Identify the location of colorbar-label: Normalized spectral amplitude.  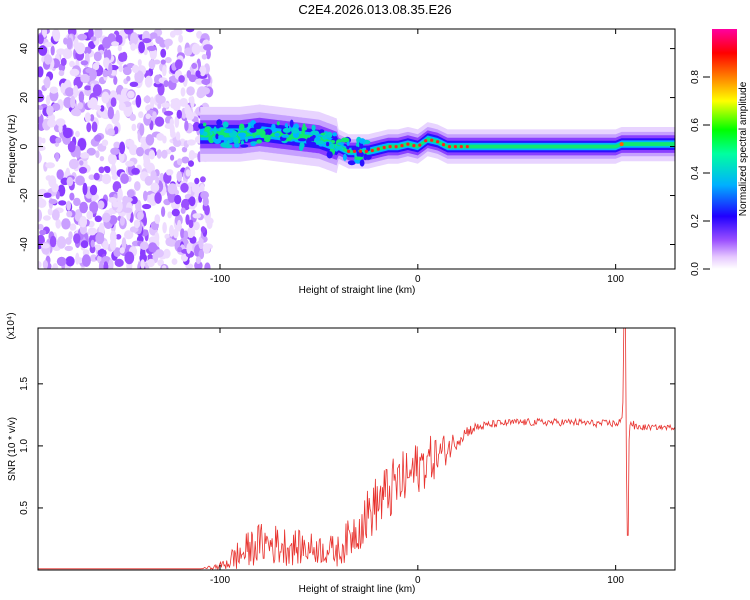
(743, 148).